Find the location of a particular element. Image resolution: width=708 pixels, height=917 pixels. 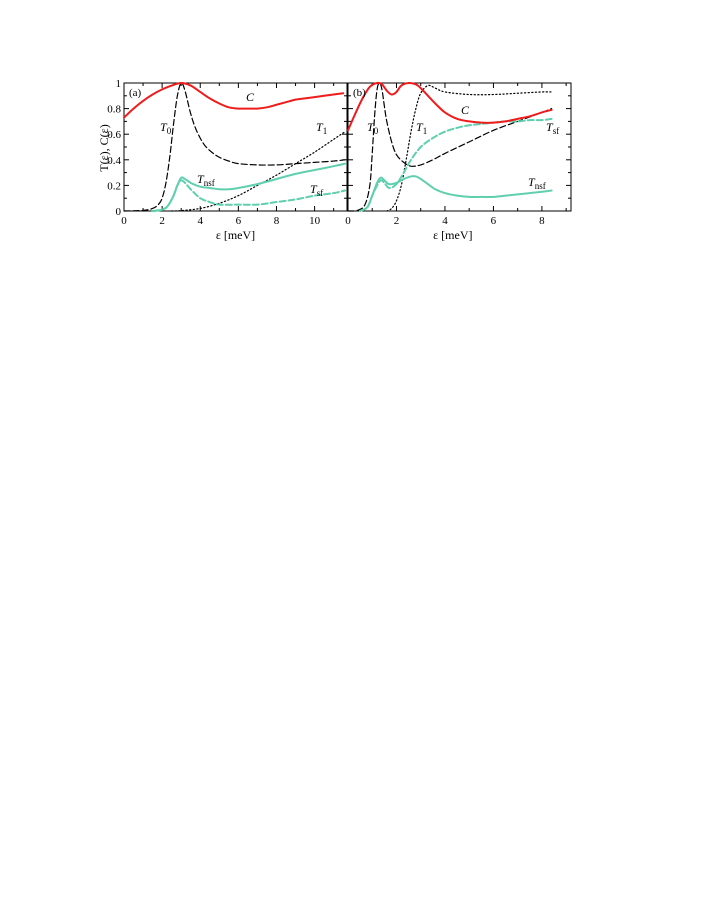

panel-a-tag: (a) is located at coordinates (135, 93).